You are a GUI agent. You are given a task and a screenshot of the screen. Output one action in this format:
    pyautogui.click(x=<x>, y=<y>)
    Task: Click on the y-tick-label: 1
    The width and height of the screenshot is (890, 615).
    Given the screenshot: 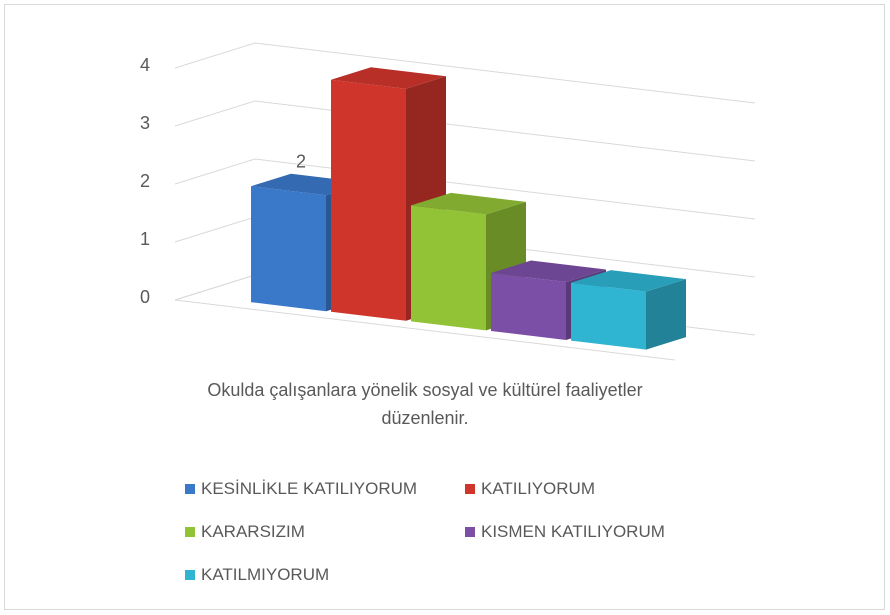 What is the action you would take?
    pyautogui.click(x=145, y=239)
    